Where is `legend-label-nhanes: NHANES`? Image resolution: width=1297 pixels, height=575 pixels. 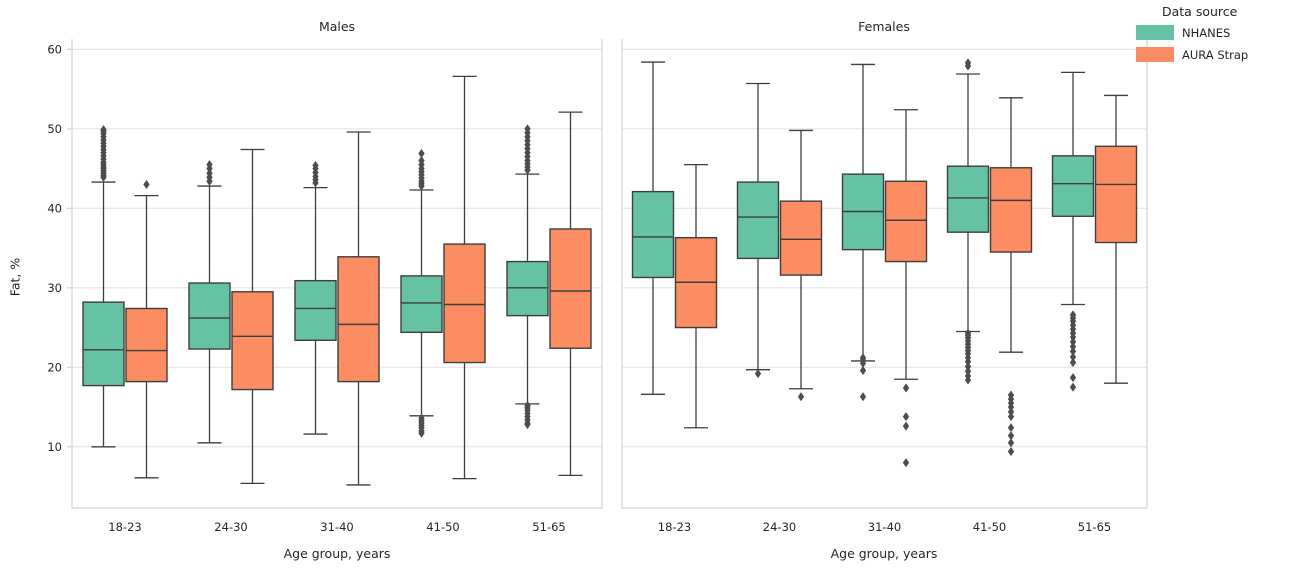 legend-label-nhanes: NHANES is located at coordinates (1206, 32).